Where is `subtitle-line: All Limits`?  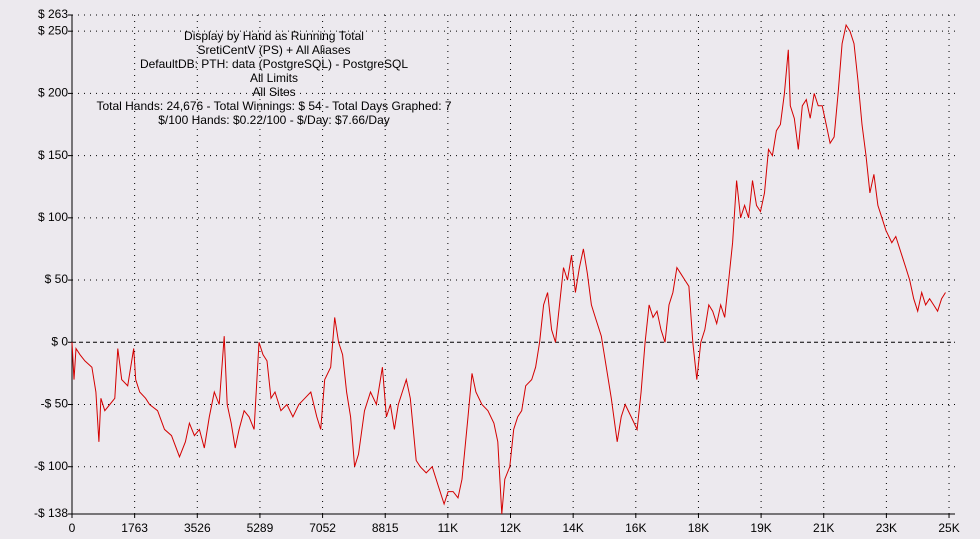
subtitle-line: All Limits is located at coordinates (274, 78).